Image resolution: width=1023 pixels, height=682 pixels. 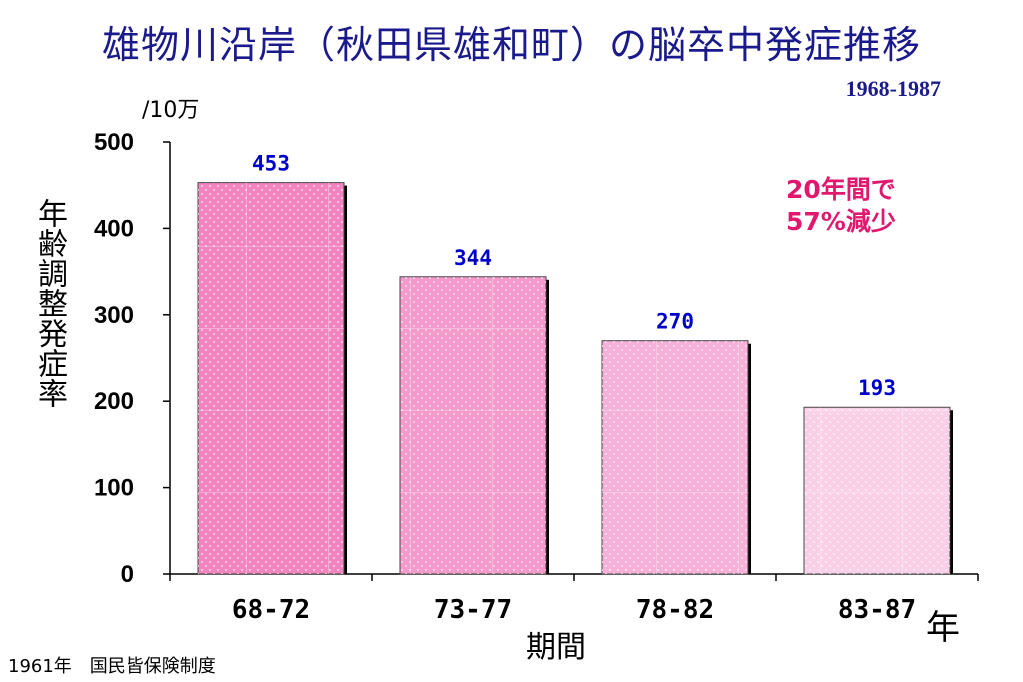 What do you see at coordinates (271, 610) in the screenshot?
I see `x-category-label: 68-72` at bounding box center [271, 610].